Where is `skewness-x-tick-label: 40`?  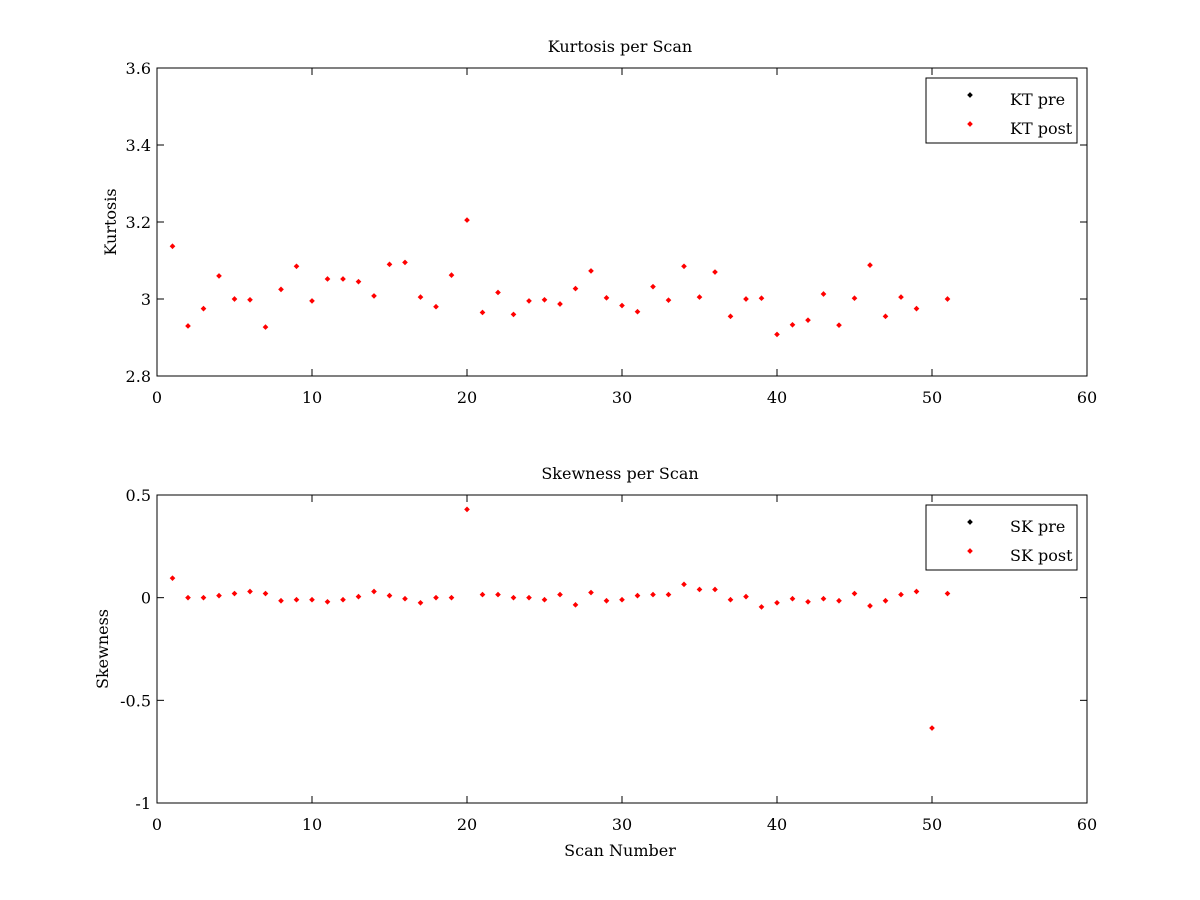
skewness-x-tick-label: 40 is located at coordinates (777, 824).